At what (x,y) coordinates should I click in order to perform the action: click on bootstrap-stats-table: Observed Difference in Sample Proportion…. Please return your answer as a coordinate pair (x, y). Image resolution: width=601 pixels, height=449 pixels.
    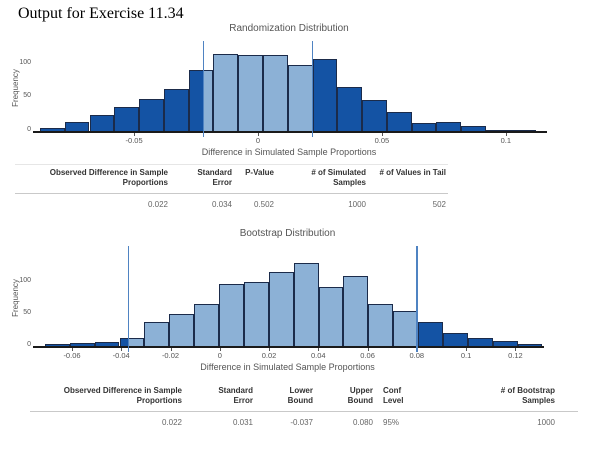
    Looking at the image, I should click on (304, 407).